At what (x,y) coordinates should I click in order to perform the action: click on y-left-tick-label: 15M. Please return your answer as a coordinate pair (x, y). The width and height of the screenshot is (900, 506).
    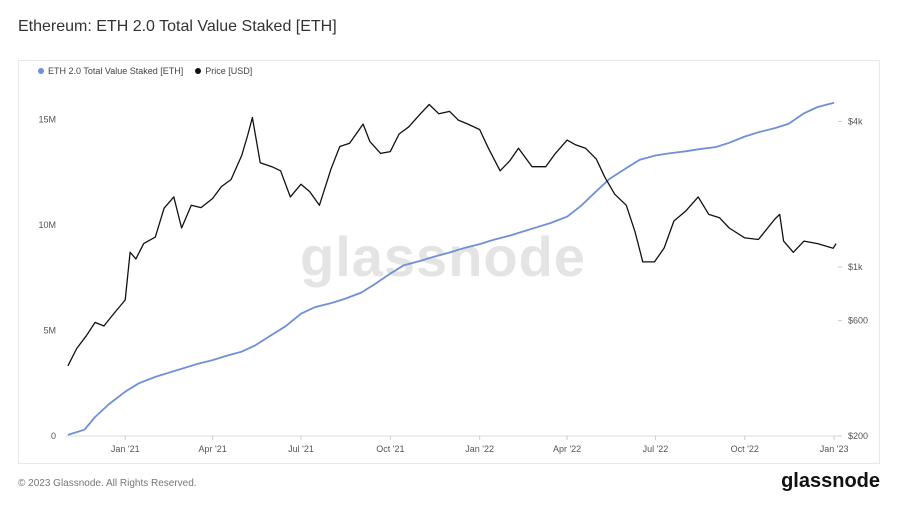
    Looking at the image, I should click on (47, 120).